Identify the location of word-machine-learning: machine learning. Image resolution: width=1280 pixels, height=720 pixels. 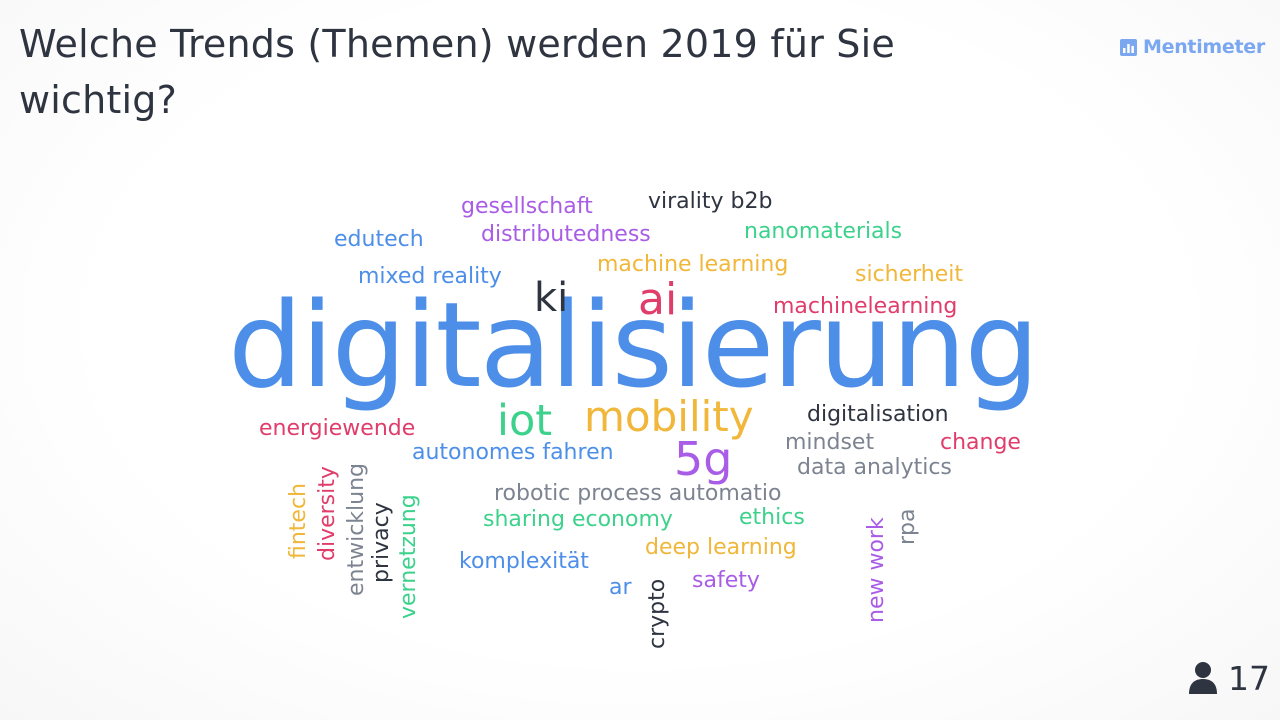
(693, 264).